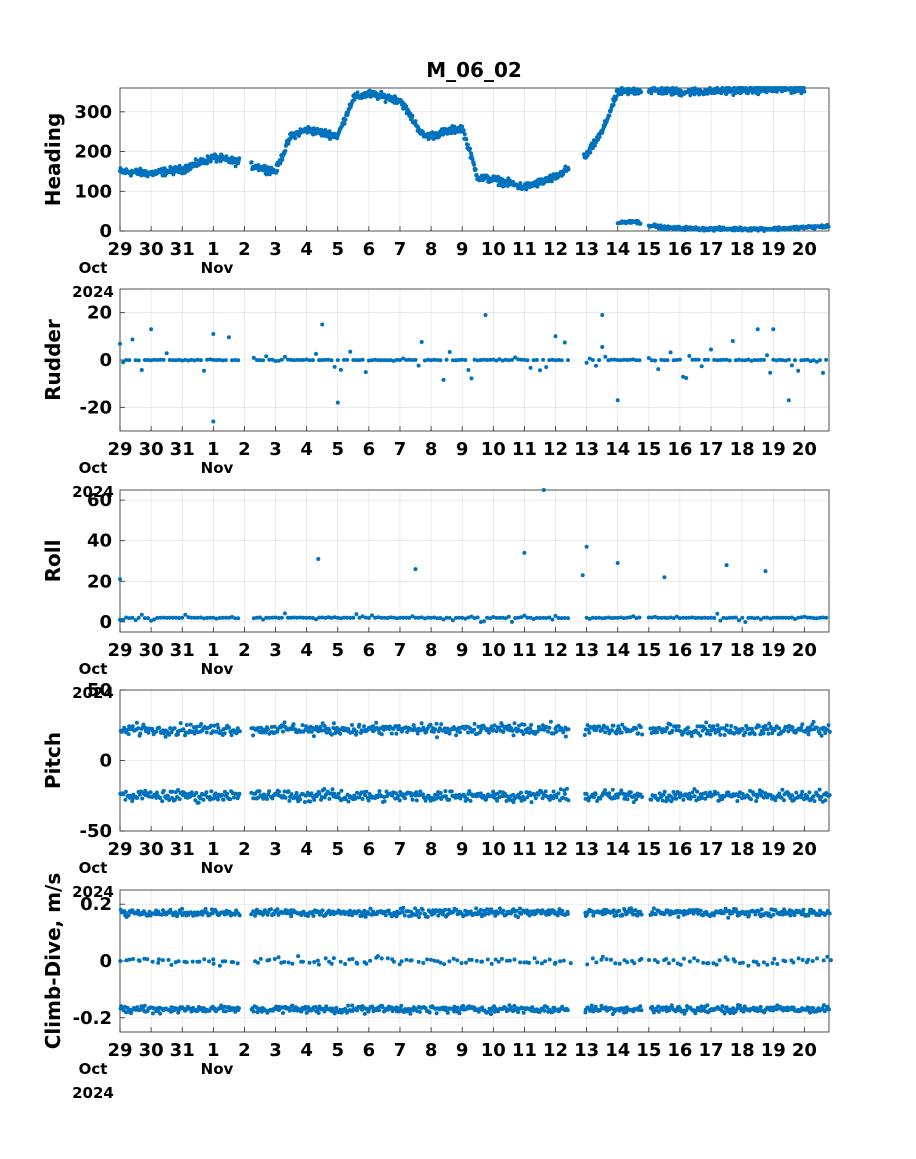 This screenshot has width=916, height=1159. What do you see at coordinates (213, 449) in the screenshot?
I see `x-tick-label: 1` at bounding box center [213, 449].